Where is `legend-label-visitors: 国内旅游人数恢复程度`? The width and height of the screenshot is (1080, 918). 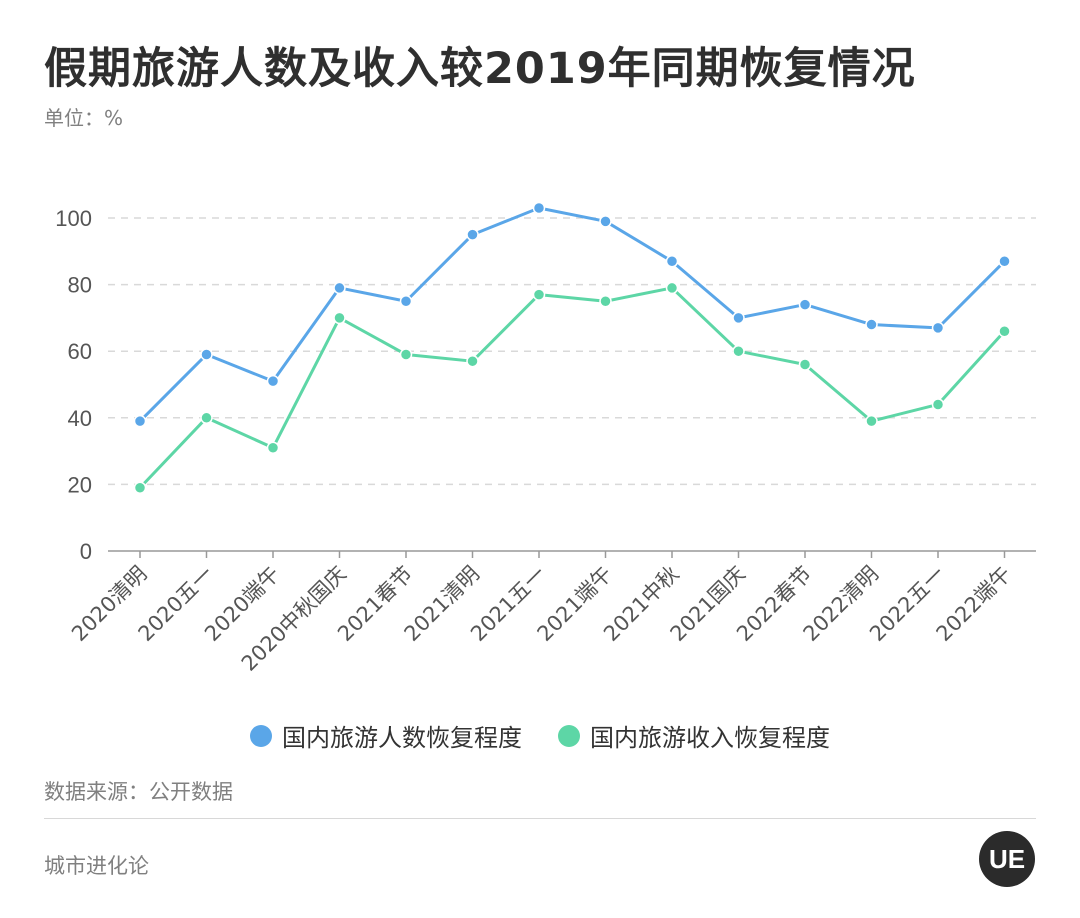
legend-label-visitors: 国内旅游人数恢复程度 is located at coordinates (402, 738).